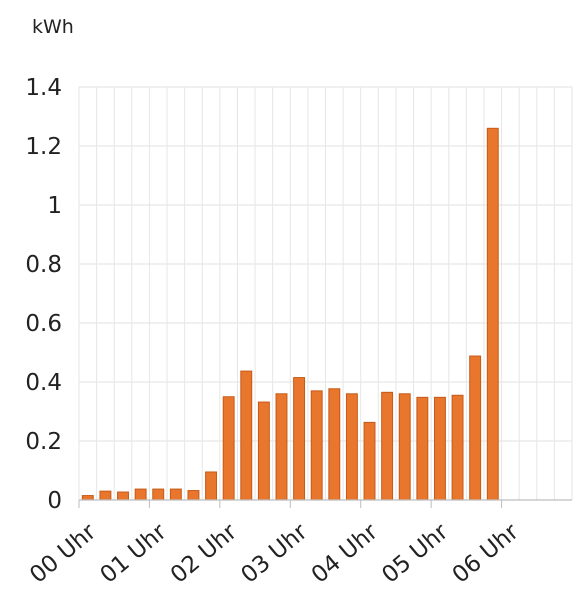 The height and width of the screenshot is (607, 574). I want to click on y-tick-label: 0.4, so click(43, 383).